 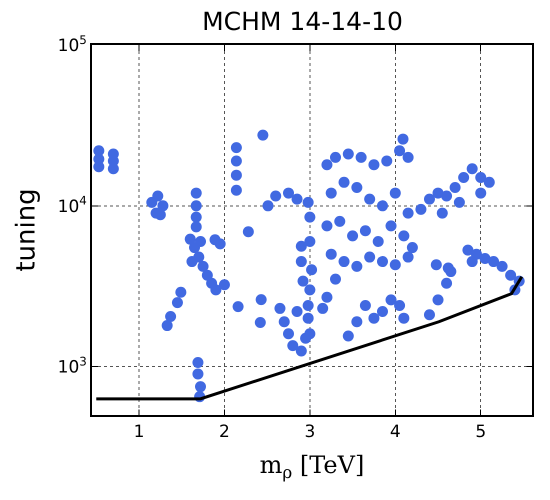 What do you see at coordinates (312, 466) in the screenshot?
I see `x-axis-title: m$_{ρ}$ [TeV]` at bounding box center [312, 466].